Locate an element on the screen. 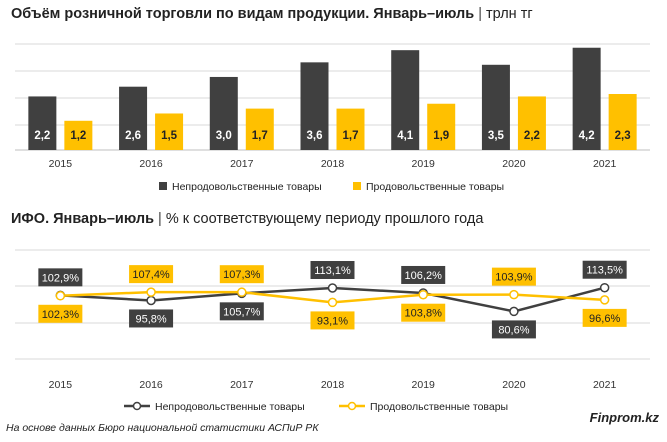 Image resolution: width=667 pixels, height=442 pixels. point-label-food: 96,6% is located at coordinates (604, 319).